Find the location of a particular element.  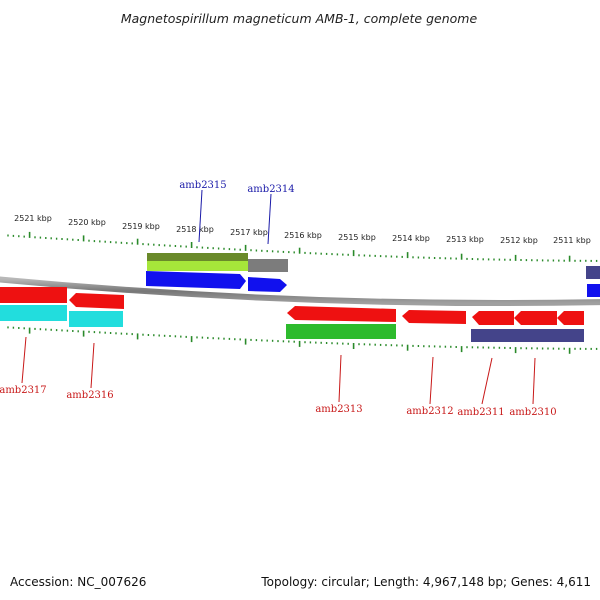

kbp-label: 2516 kbp is located at coordinates (303, 235).